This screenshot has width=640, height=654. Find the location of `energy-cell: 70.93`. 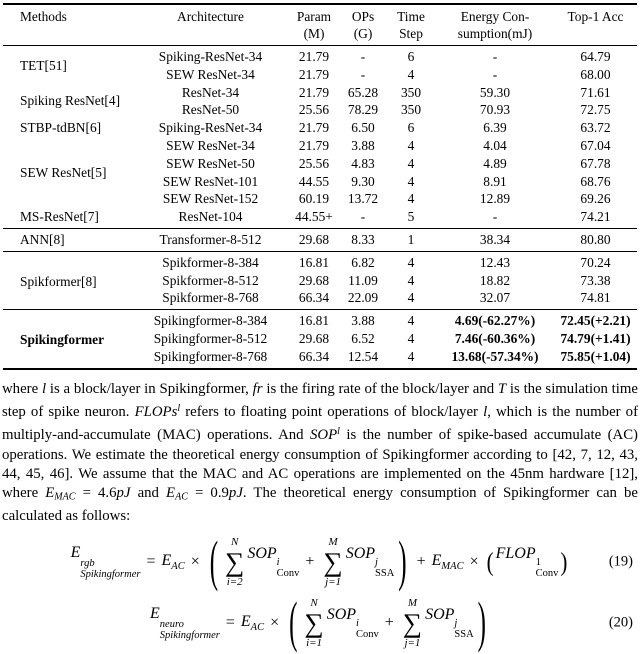

energy-cell: 70.93 is located at coordinates (495, 110).